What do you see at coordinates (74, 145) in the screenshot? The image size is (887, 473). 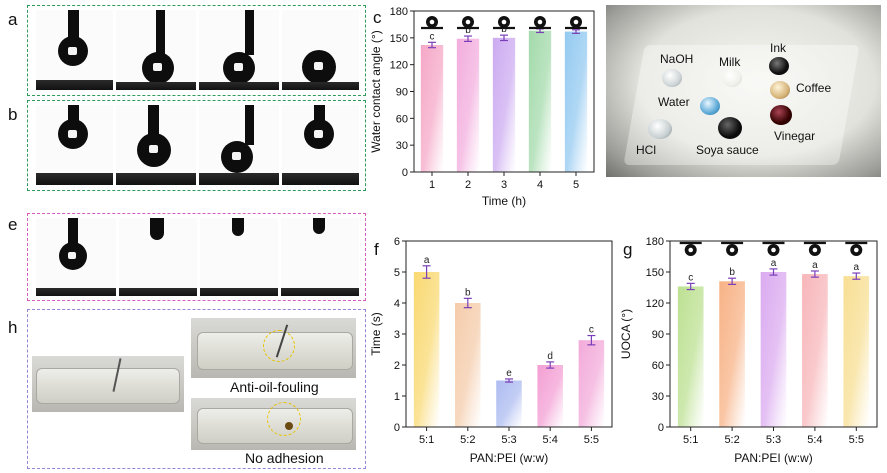 I see `droplet-photo-b1` at bounding box center [74, 145].